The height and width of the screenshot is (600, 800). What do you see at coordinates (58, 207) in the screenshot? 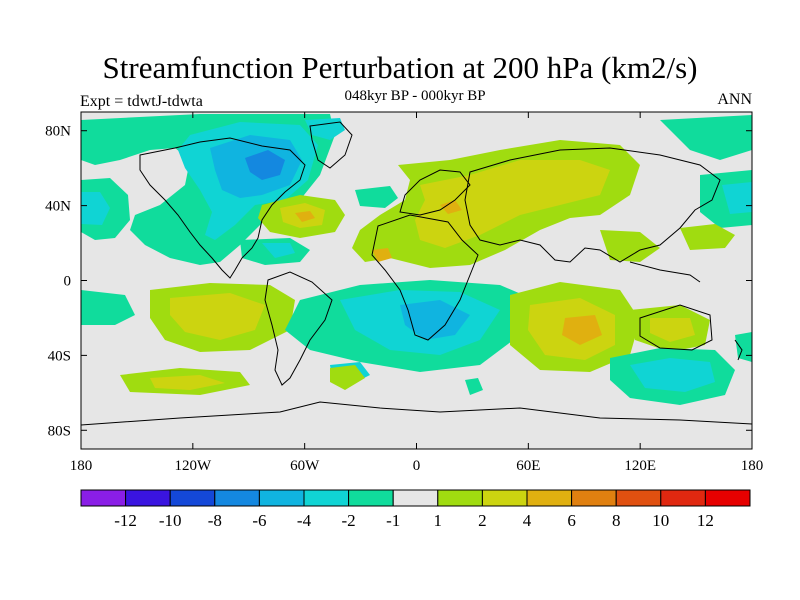
I see `y-tick-label: 40N` at bounding box center [58, 207].